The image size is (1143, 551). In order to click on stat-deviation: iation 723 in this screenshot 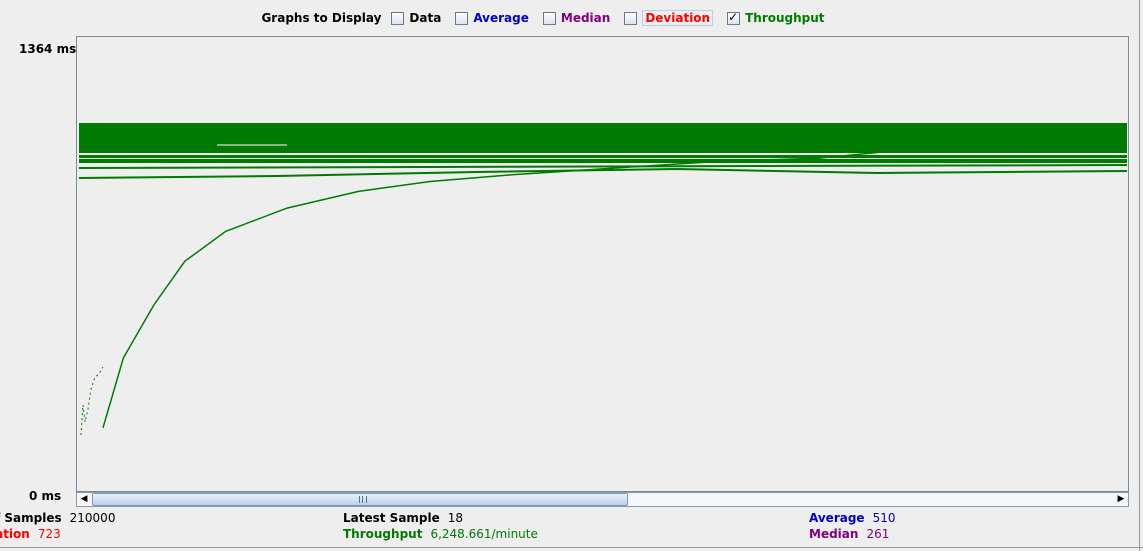, I will do `click(30, 534)`.